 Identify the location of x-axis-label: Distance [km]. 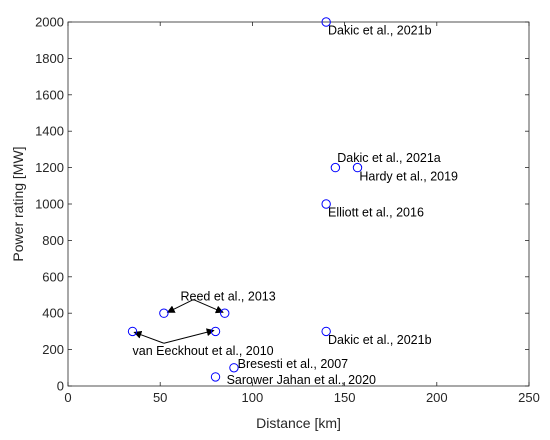
(298, 423).